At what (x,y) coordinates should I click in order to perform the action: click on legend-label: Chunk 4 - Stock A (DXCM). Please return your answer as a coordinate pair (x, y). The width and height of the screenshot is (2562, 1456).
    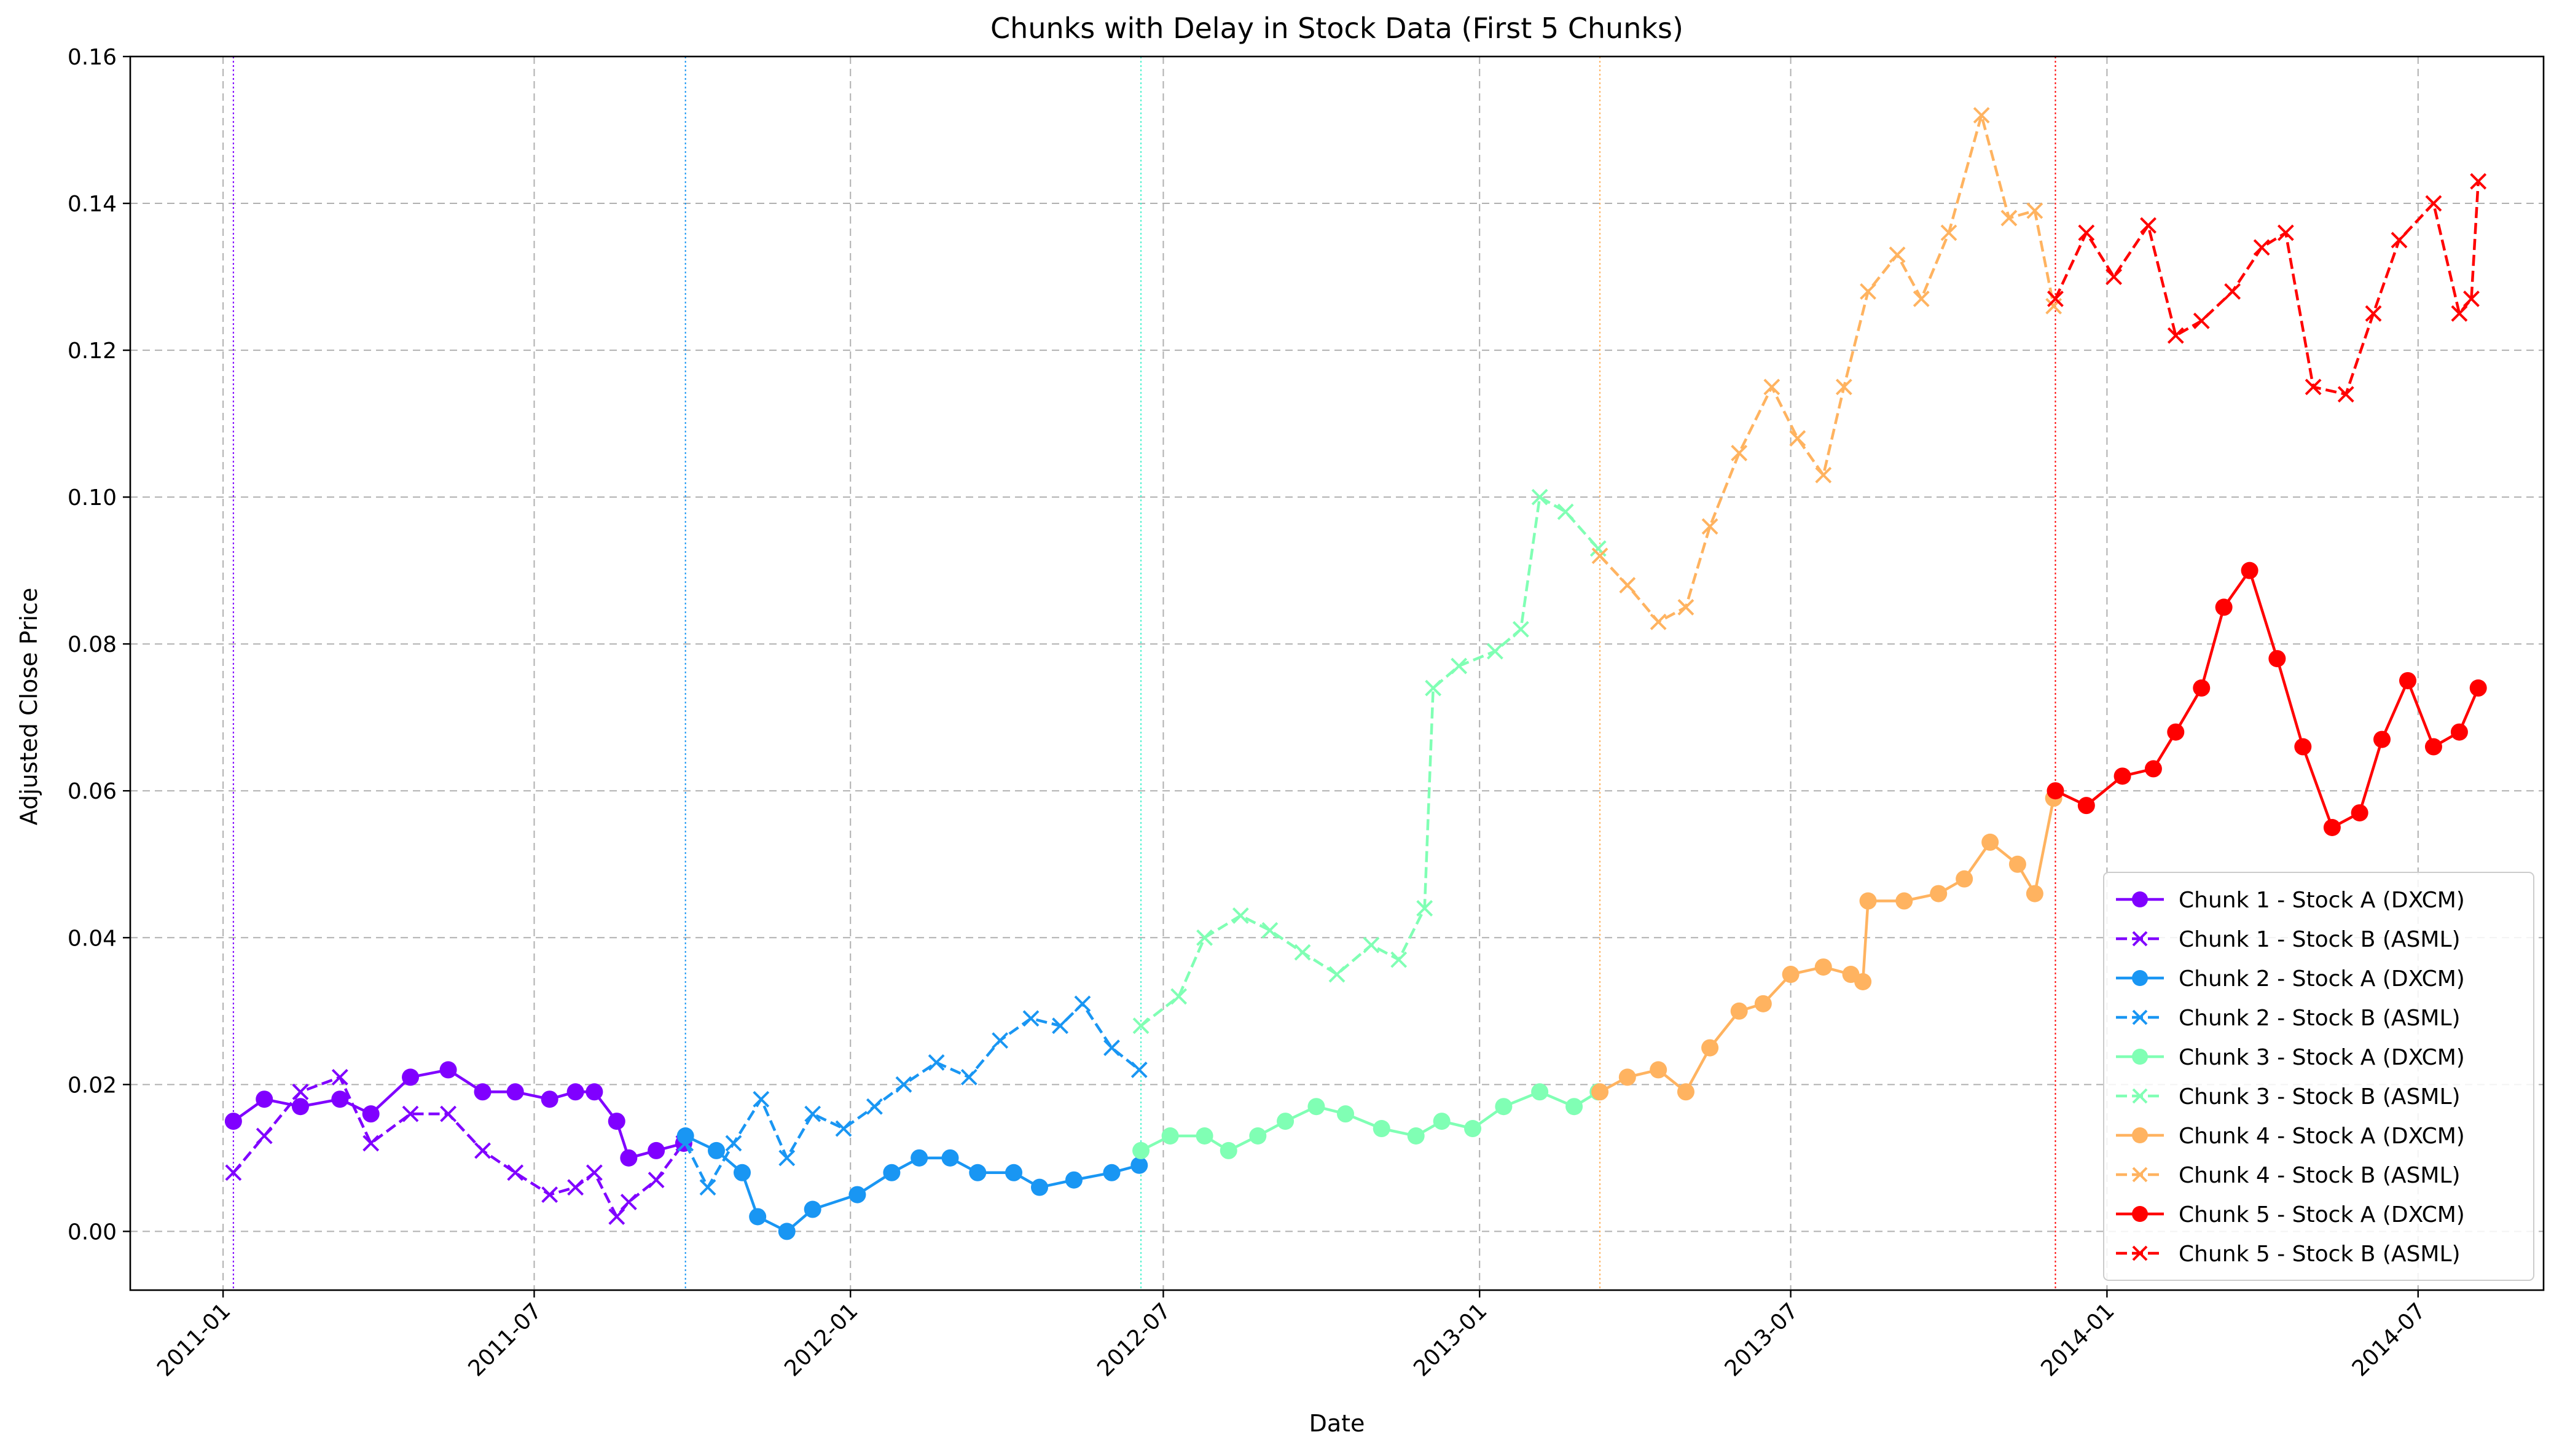
    Looking at the image, I should click on (2322, 1136).